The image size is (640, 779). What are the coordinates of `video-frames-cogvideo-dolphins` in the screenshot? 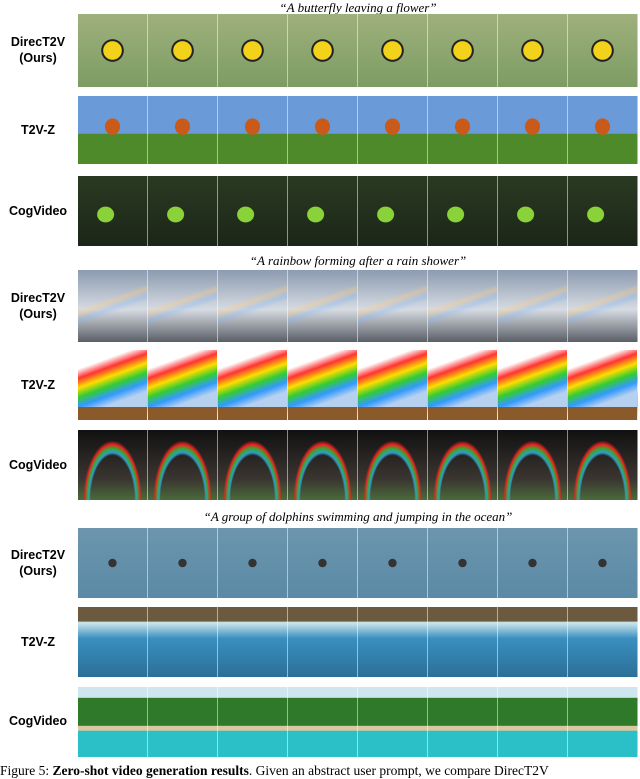 It's located at (358, 722).